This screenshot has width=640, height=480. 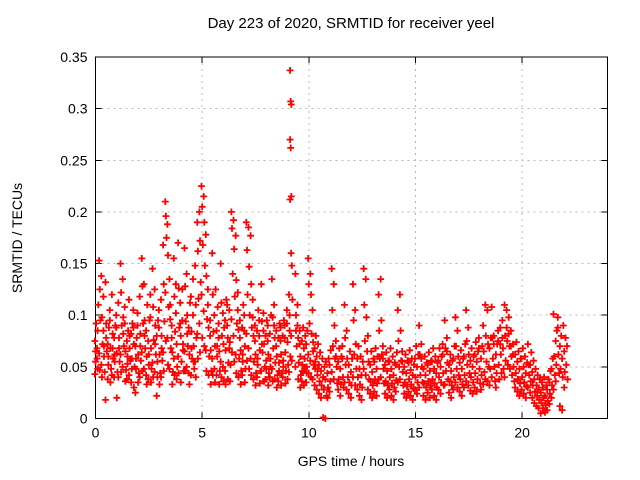 What do you see at coordinates (416, 433) in the screenshot?
I see `x-tick-label: 15` at bounding box center [416, 433].